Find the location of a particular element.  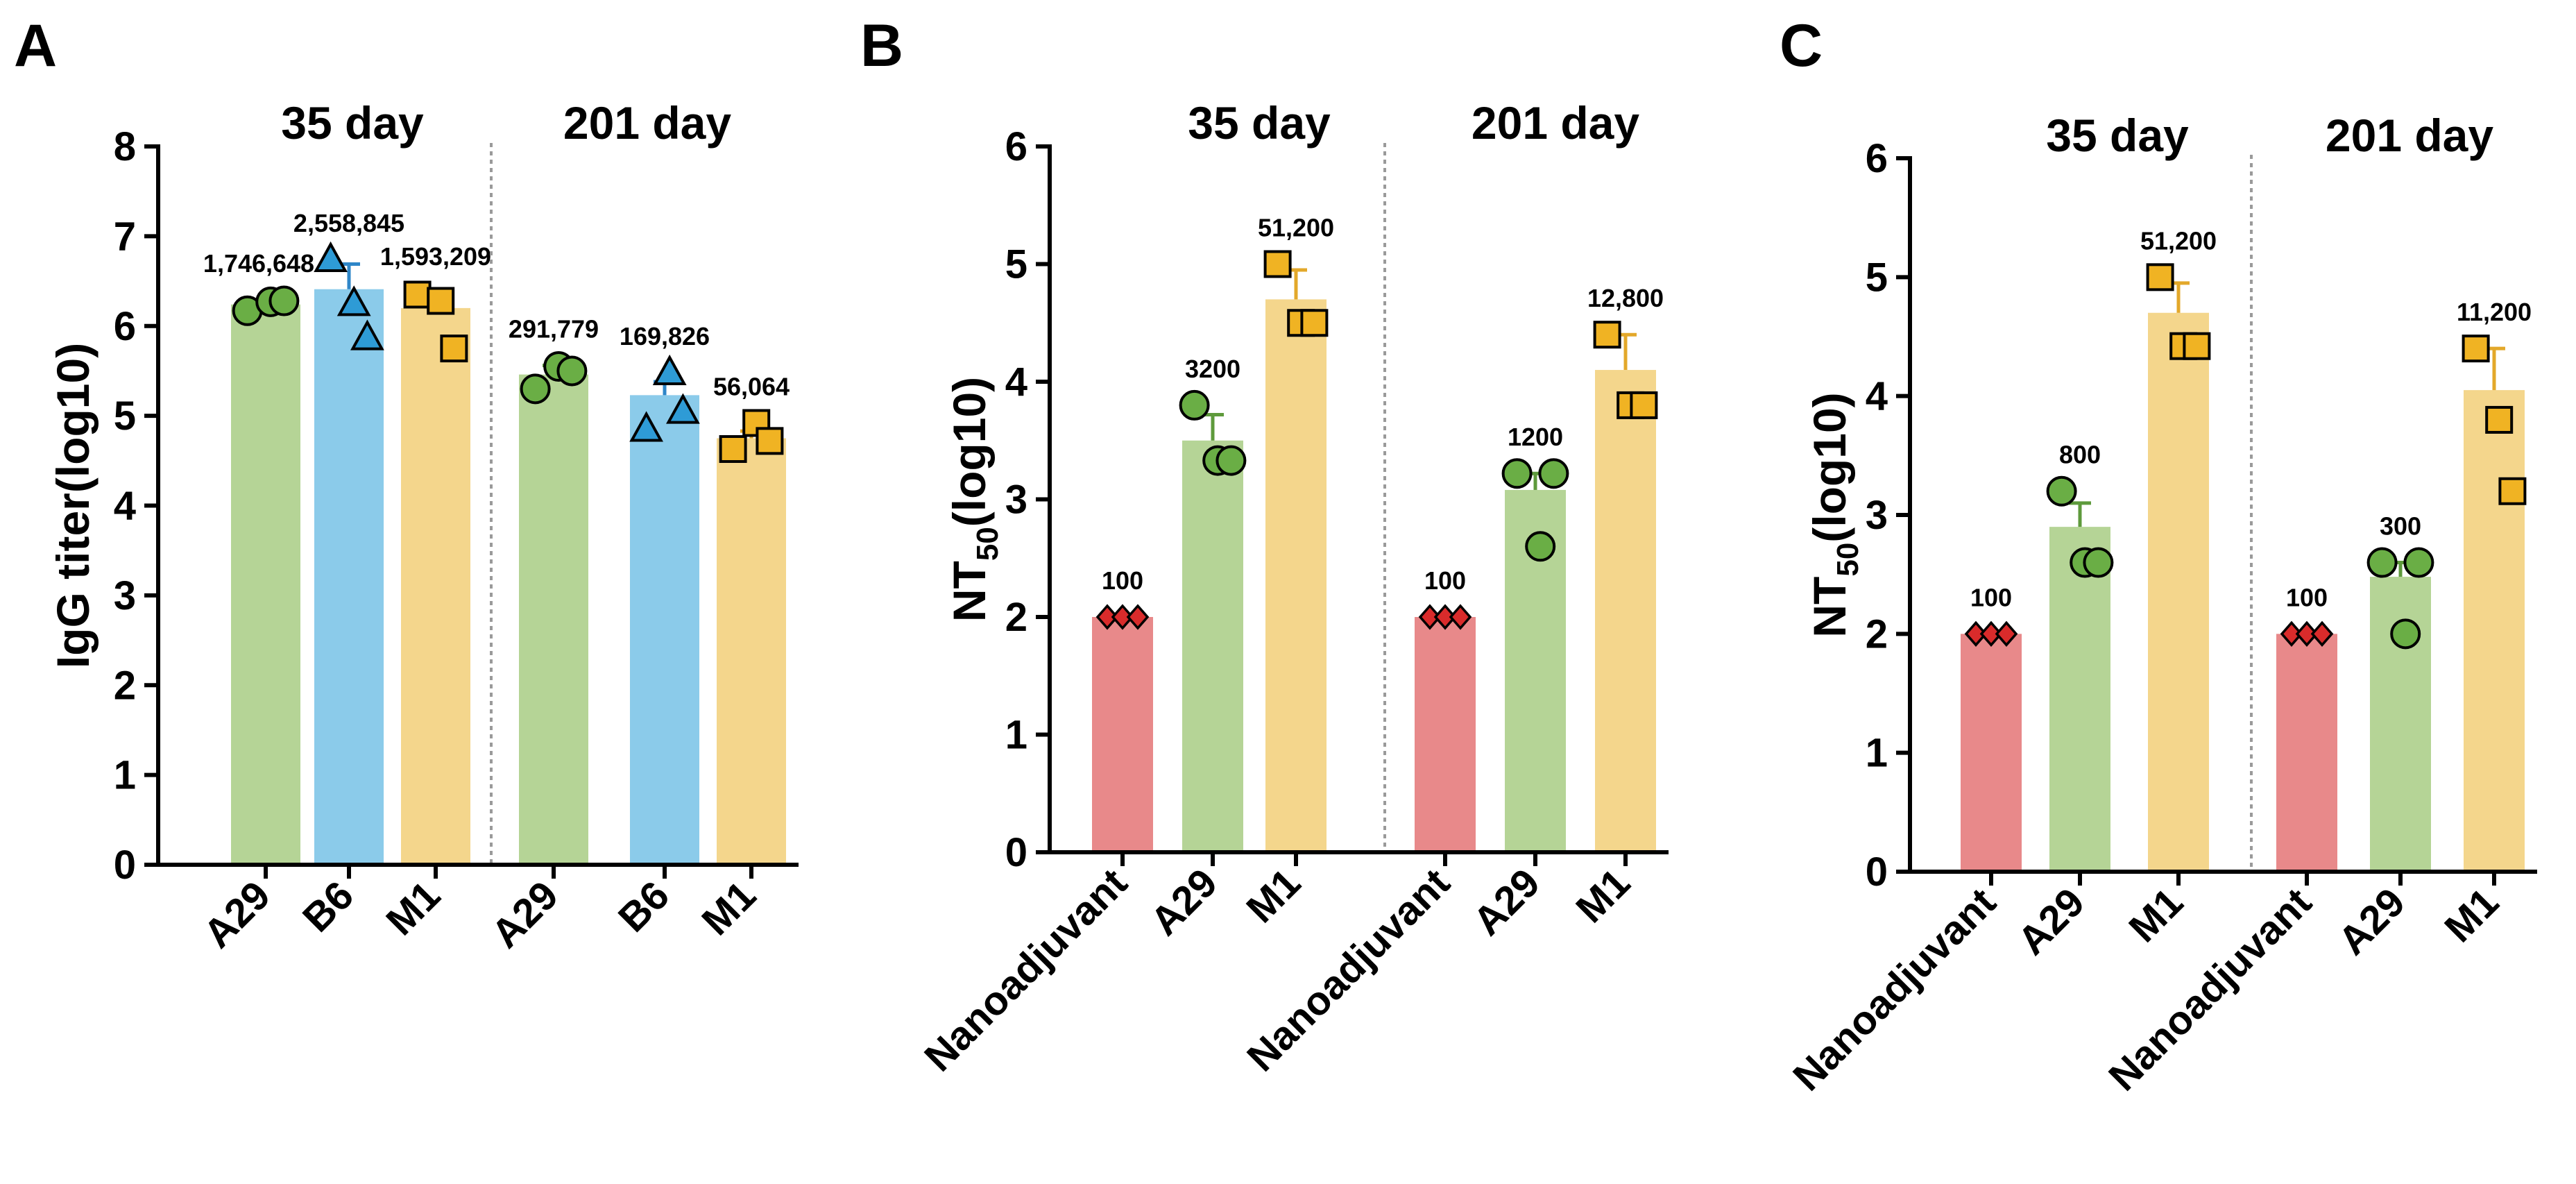

value-label: 2,558,845 is located at coordinates (348, 223).